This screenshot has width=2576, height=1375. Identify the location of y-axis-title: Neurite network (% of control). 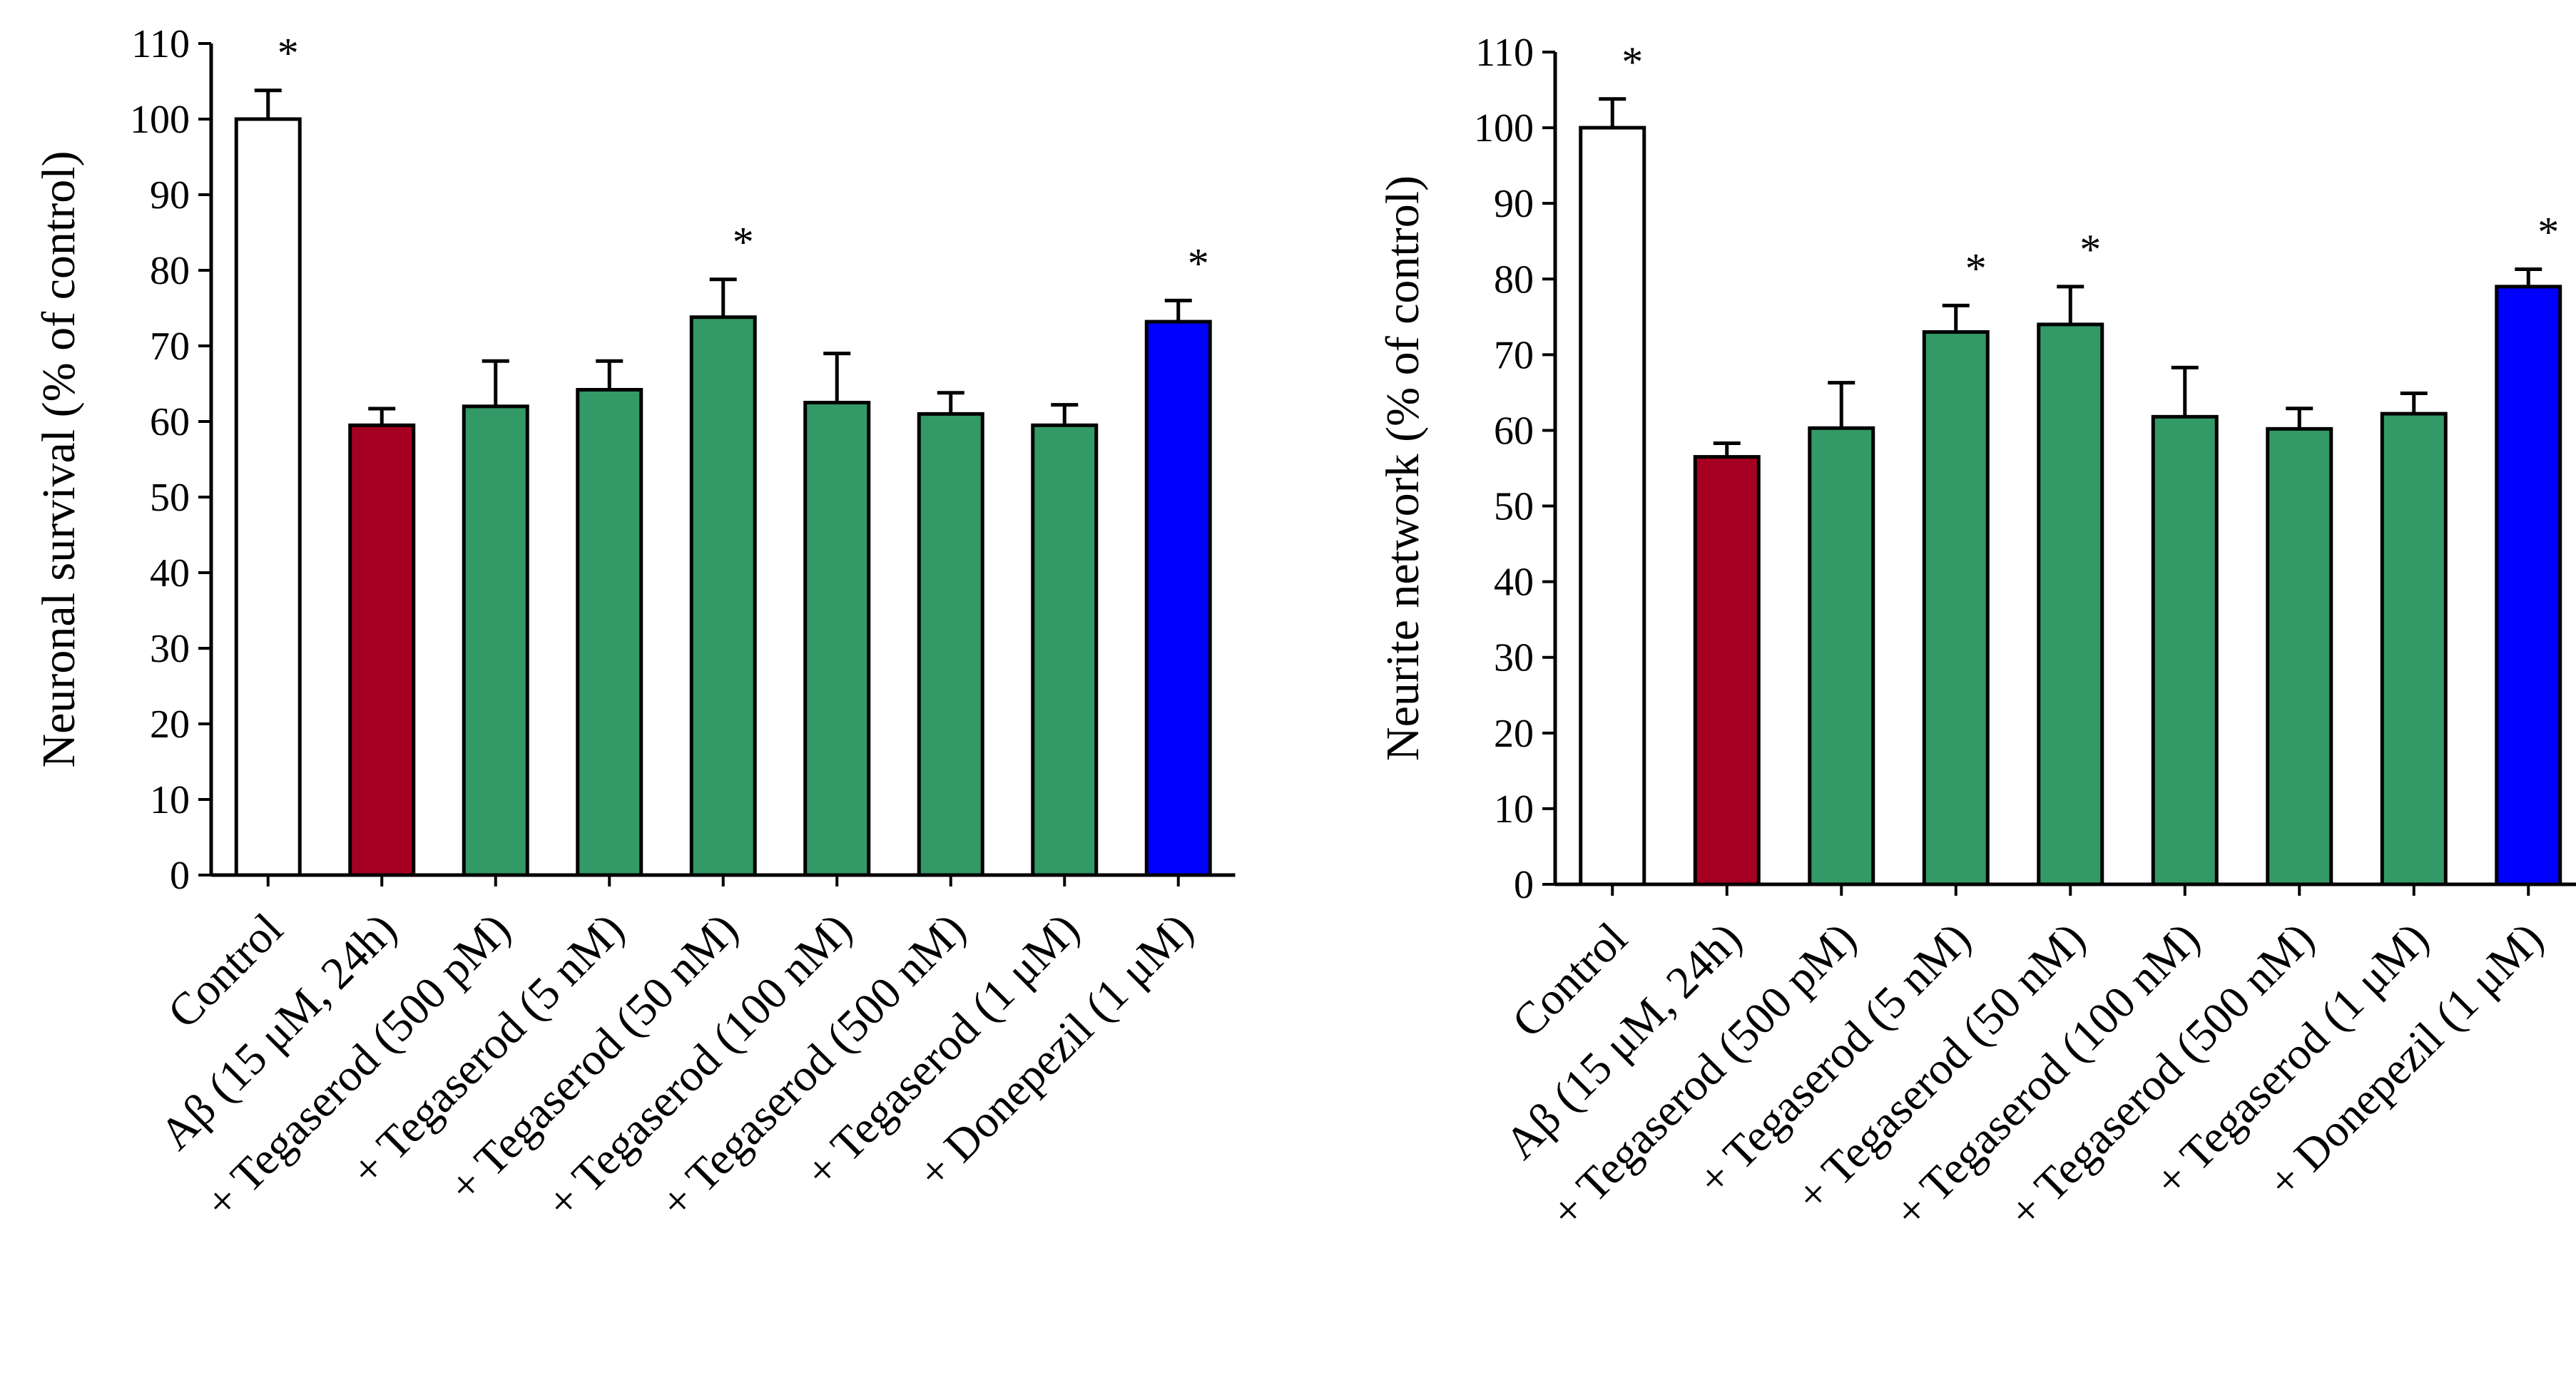
(1403, 468).